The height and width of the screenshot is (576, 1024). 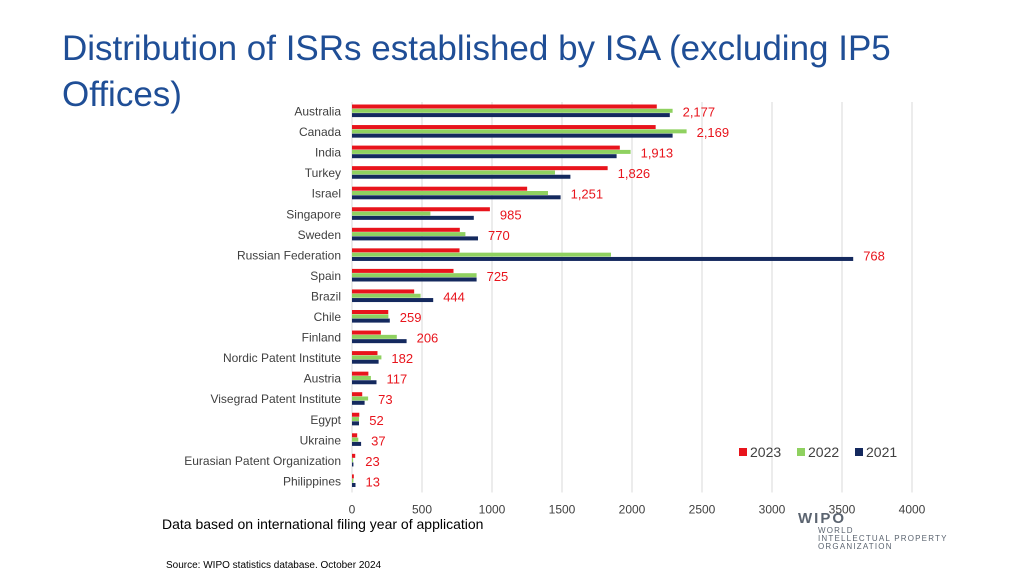 What do you see at coordinates (836, 530) in the screenshot?
I see `logo-line-world: WORLD` at bounding box center [836, 530].